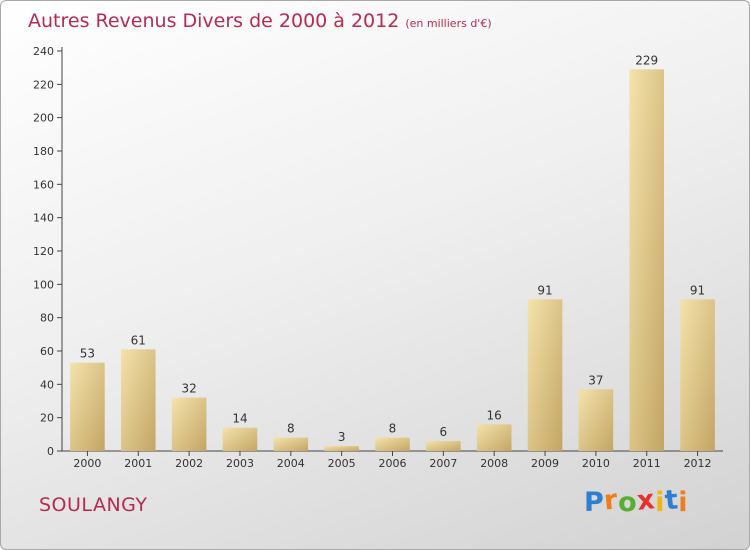  What do you see at coordinates (43, 218) in the screenshot?
I see `y-tick-label: 140` at bounding box center [43, 218].